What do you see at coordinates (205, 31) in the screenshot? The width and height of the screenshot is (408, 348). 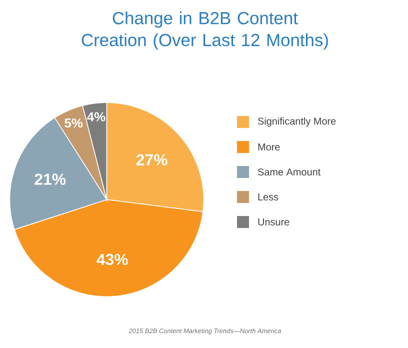 I see `chart-title: Change in B2B Content Creation (Over Last 12 Months)` at bounding box center [205, 31].